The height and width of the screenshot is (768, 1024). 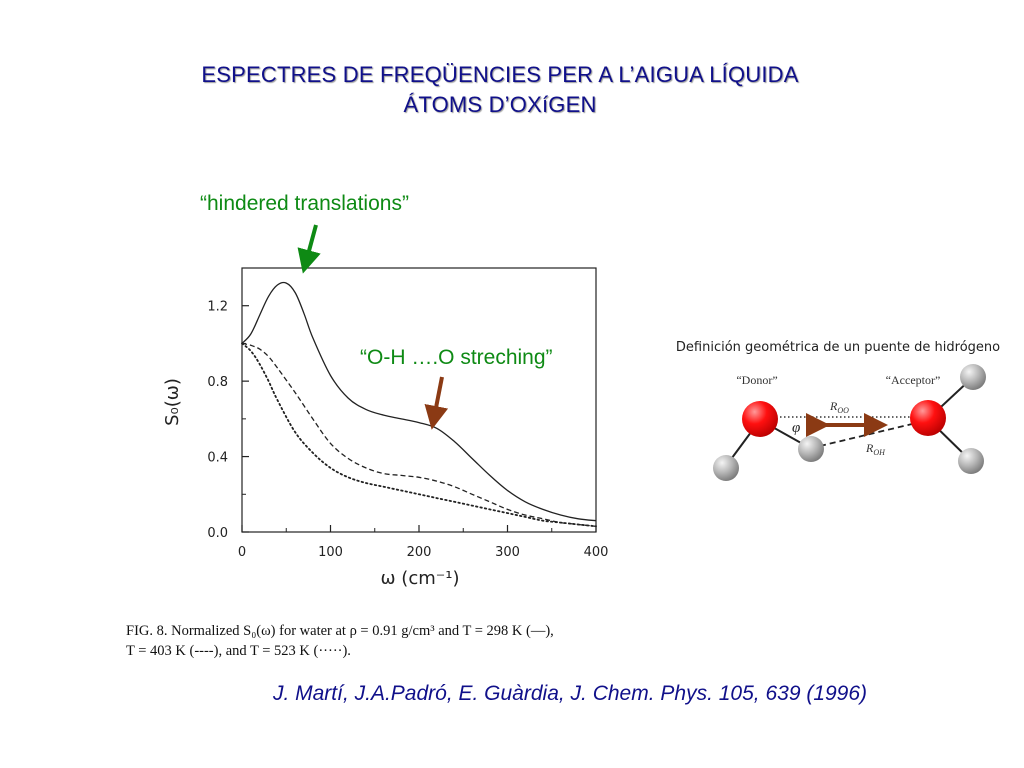 What do you see at coordinates (866, 435) in the screenshot?
I see `roh-dashed-line` at bounding box center [866, 435].